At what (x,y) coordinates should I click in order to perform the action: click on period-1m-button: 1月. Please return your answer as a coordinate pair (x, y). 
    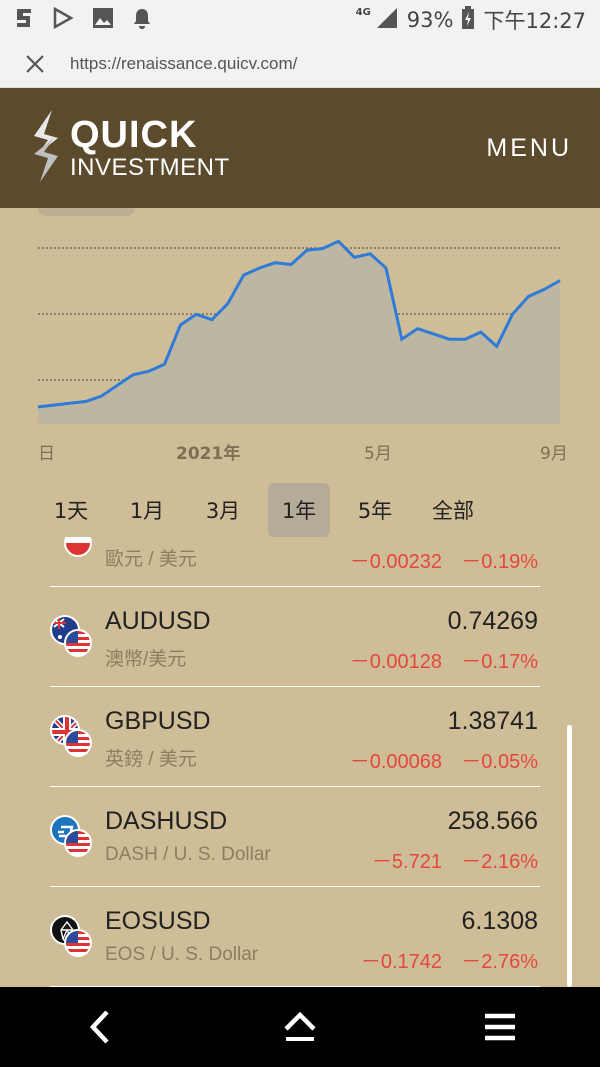
    Looking at the image, I should click on (147, 511).